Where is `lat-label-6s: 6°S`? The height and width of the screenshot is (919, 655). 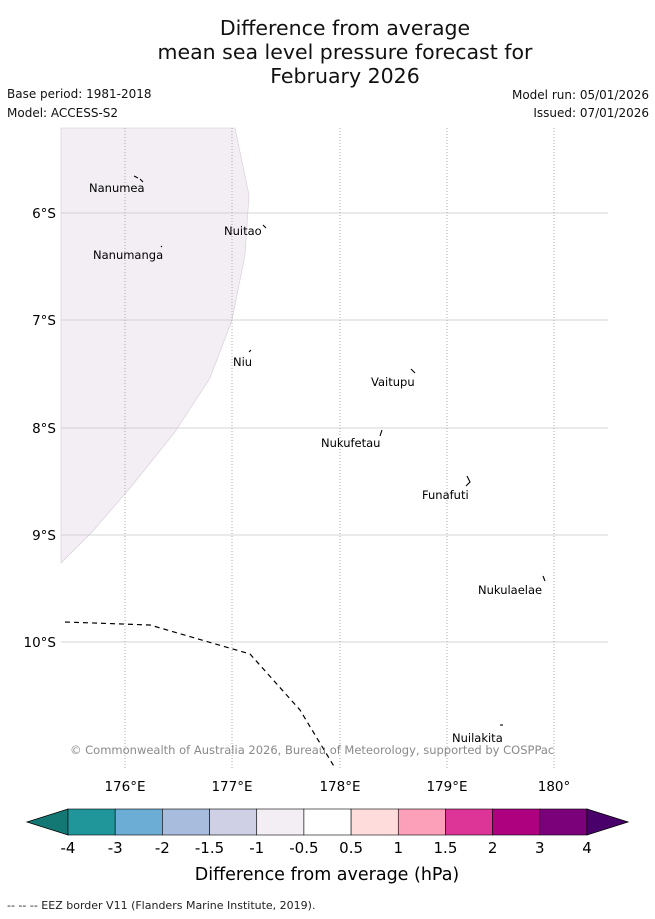 lat-label-6s: 6°S is located at coordinates (44, 214).